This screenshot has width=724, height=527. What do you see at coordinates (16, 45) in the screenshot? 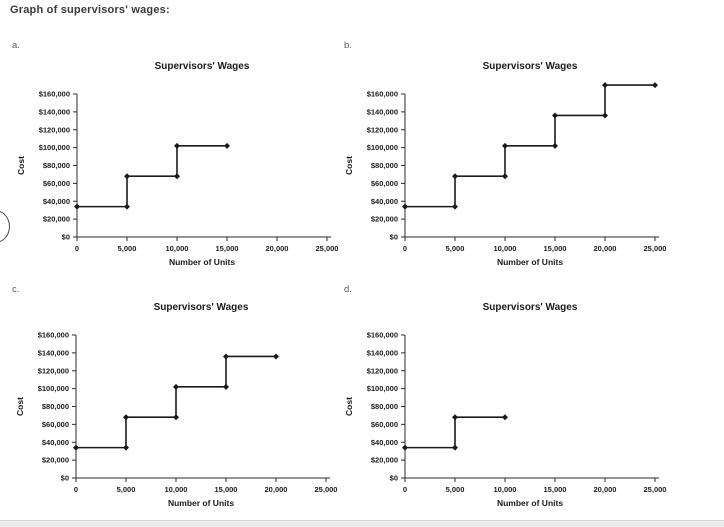
I see `panel-label-a: a.` at bounding box center [16, 45].